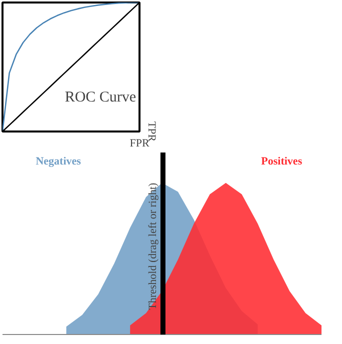 The image size is (342, 344). I want to click on text: Negatives, so click(59, 162).